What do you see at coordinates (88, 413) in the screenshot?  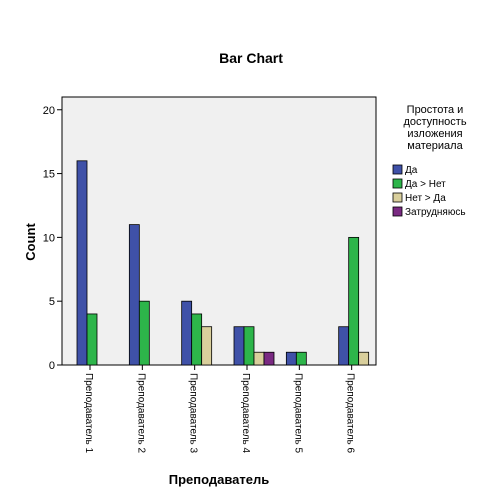 I see `x-tick-label: Преподаватель 1` at bounding box center [88, 413].